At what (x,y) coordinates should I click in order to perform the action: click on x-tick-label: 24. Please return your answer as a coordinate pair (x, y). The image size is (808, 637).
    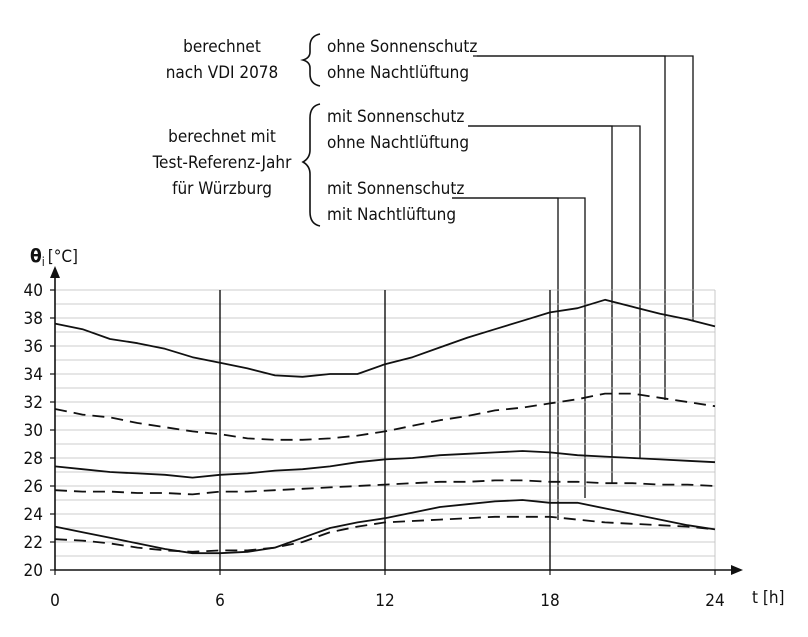
    Looking at the image, I should click on (714, 601).